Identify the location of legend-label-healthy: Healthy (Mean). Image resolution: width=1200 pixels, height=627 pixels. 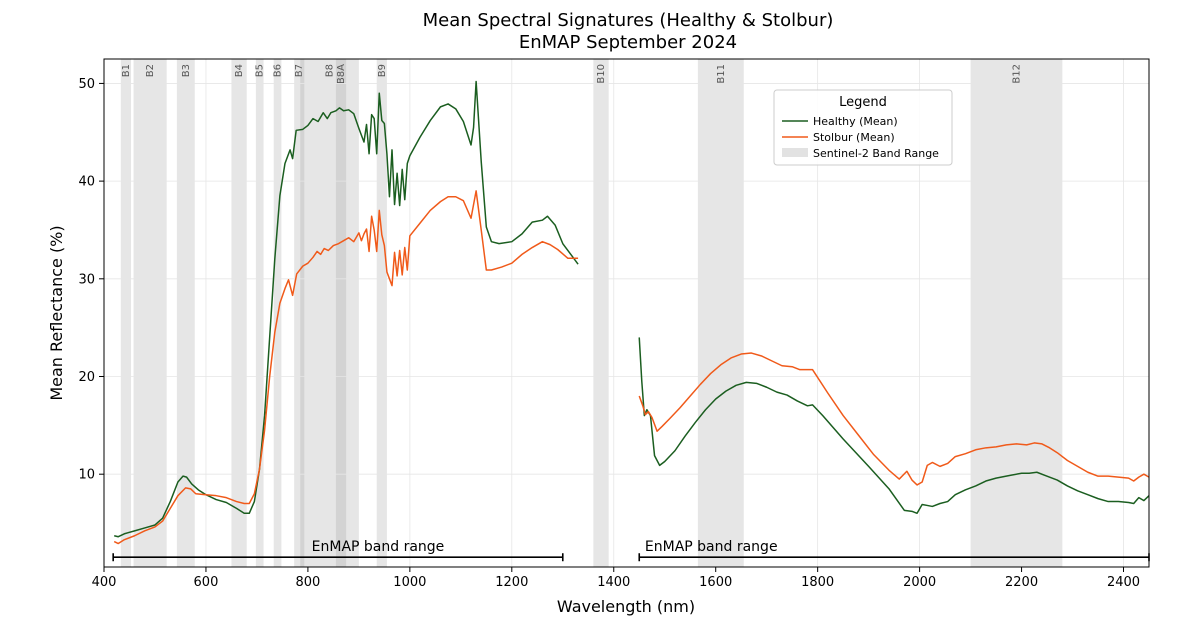
(855, 121).